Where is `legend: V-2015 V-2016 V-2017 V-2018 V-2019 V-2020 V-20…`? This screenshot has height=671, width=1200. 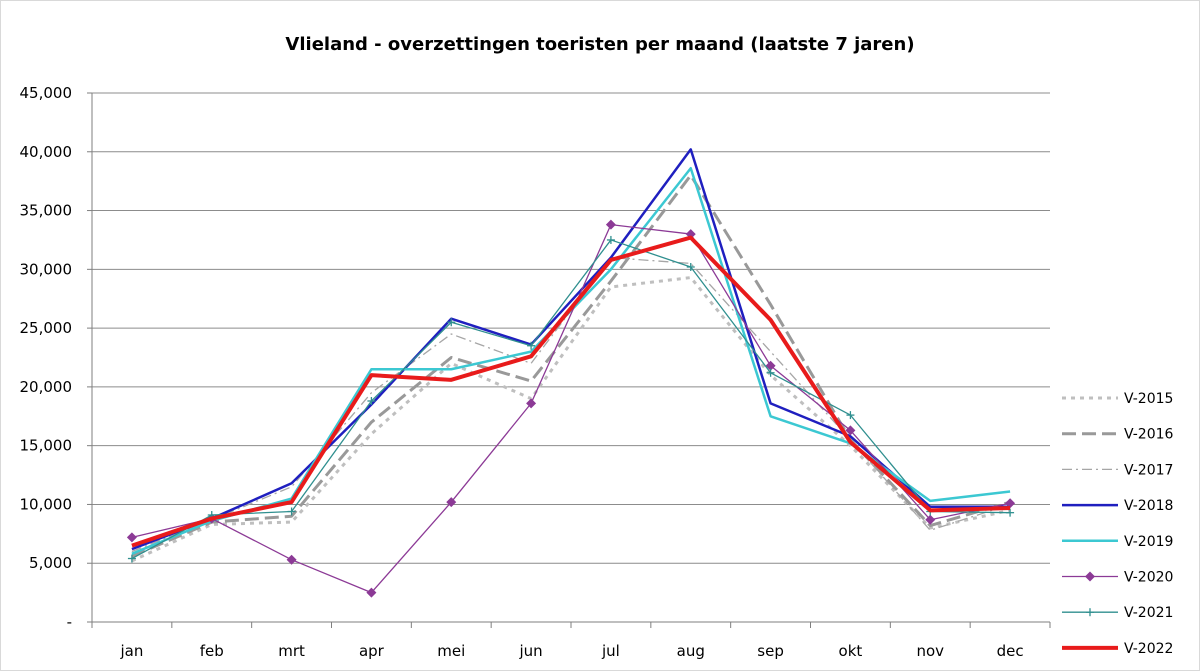 legend: V-2015 V-2016 V-2017 V-2018 V-2019 V-2020 V-20… is located at coordinates (1118, 524).